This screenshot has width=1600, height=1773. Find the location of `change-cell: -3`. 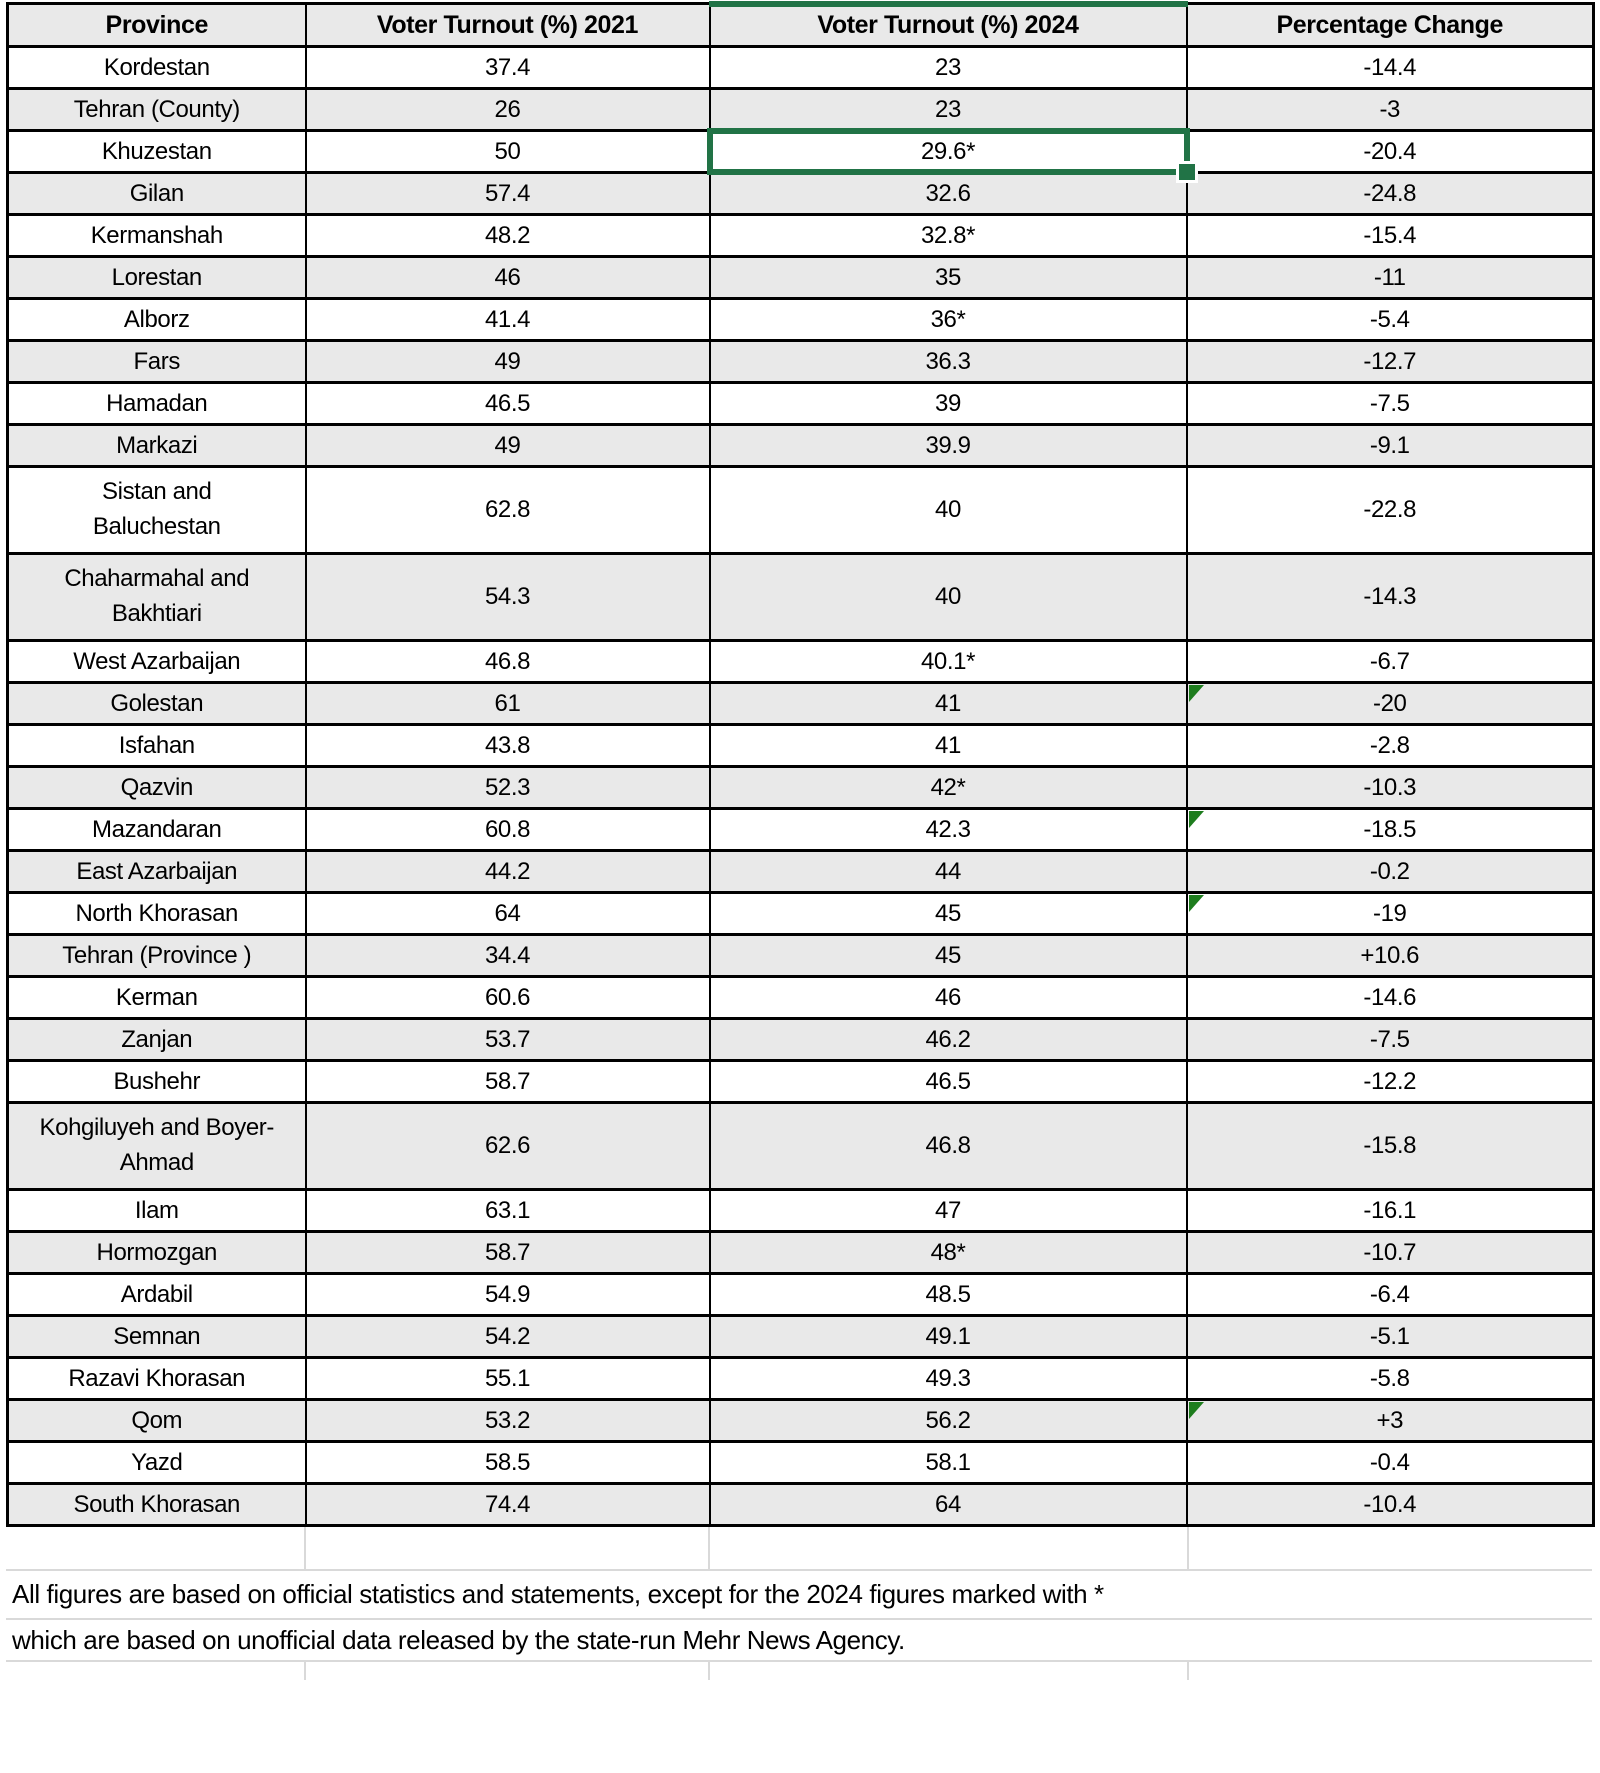

change-cell: -3 is located at coordinates (1390, 109).